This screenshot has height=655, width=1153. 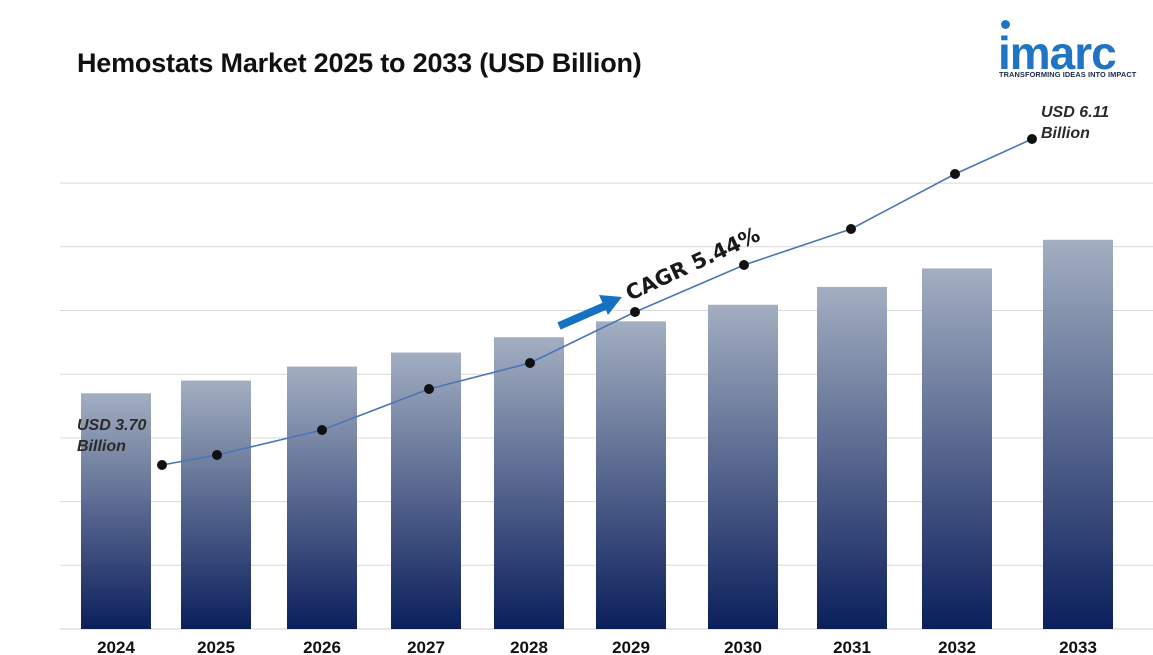 What do you see at coordinates (744, 265) in the screenshot?
I see `trend-marker-2030` at bounding box center [744, 265].